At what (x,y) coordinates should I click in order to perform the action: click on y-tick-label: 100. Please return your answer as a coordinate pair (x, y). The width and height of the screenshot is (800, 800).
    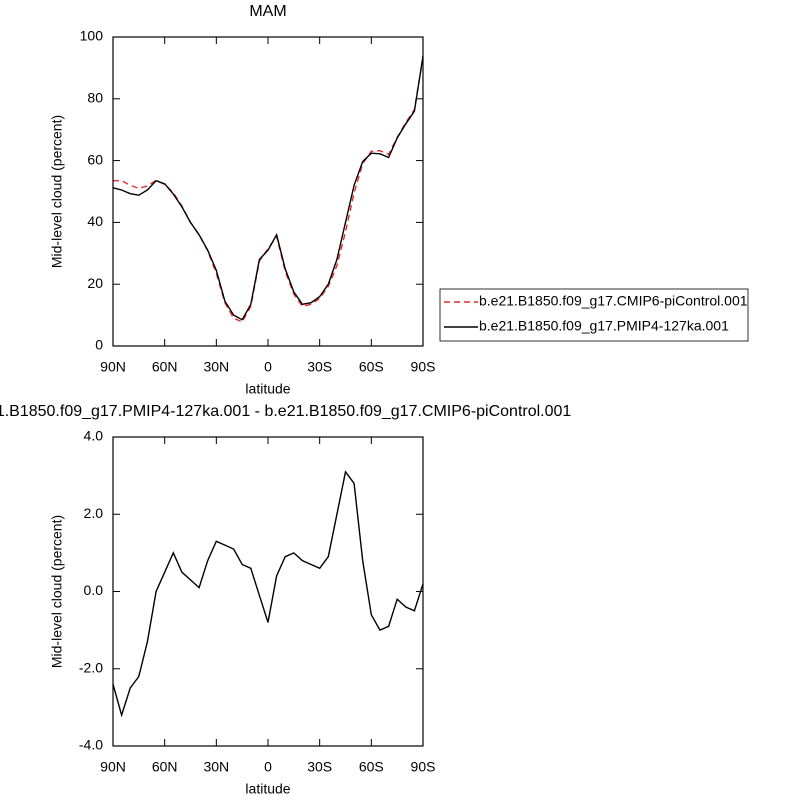
    Looking at the image, I should click on (92, 36).